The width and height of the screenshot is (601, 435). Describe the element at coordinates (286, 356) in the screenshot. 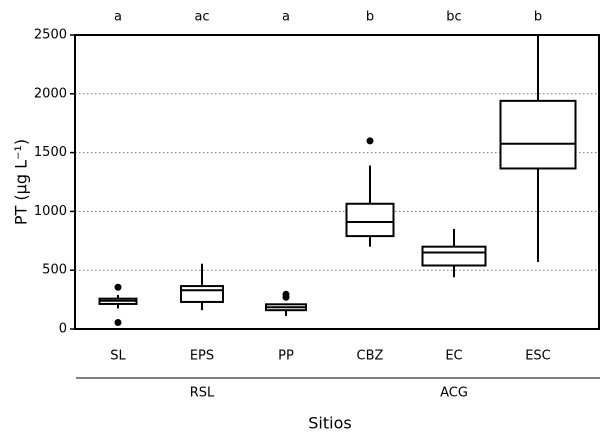

I see `x-tick-label: PP` at that location.